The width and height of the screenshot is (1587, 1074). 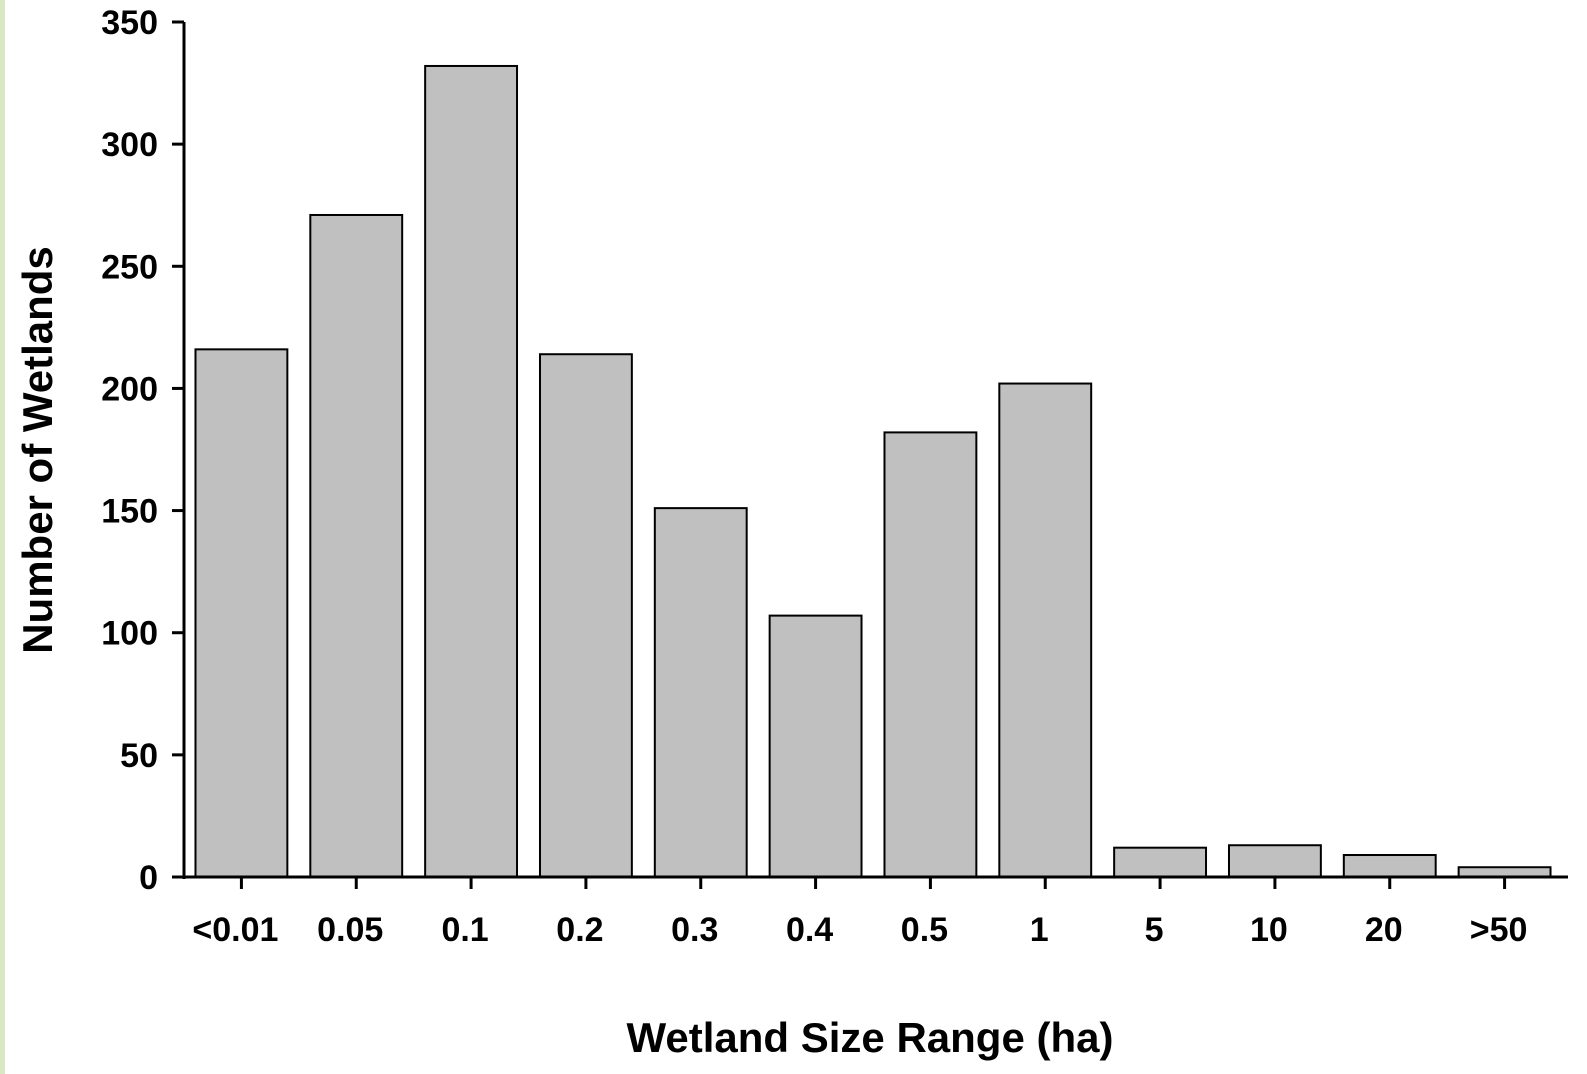 I want to click on bar-0.3, so click(x=700, y=692).